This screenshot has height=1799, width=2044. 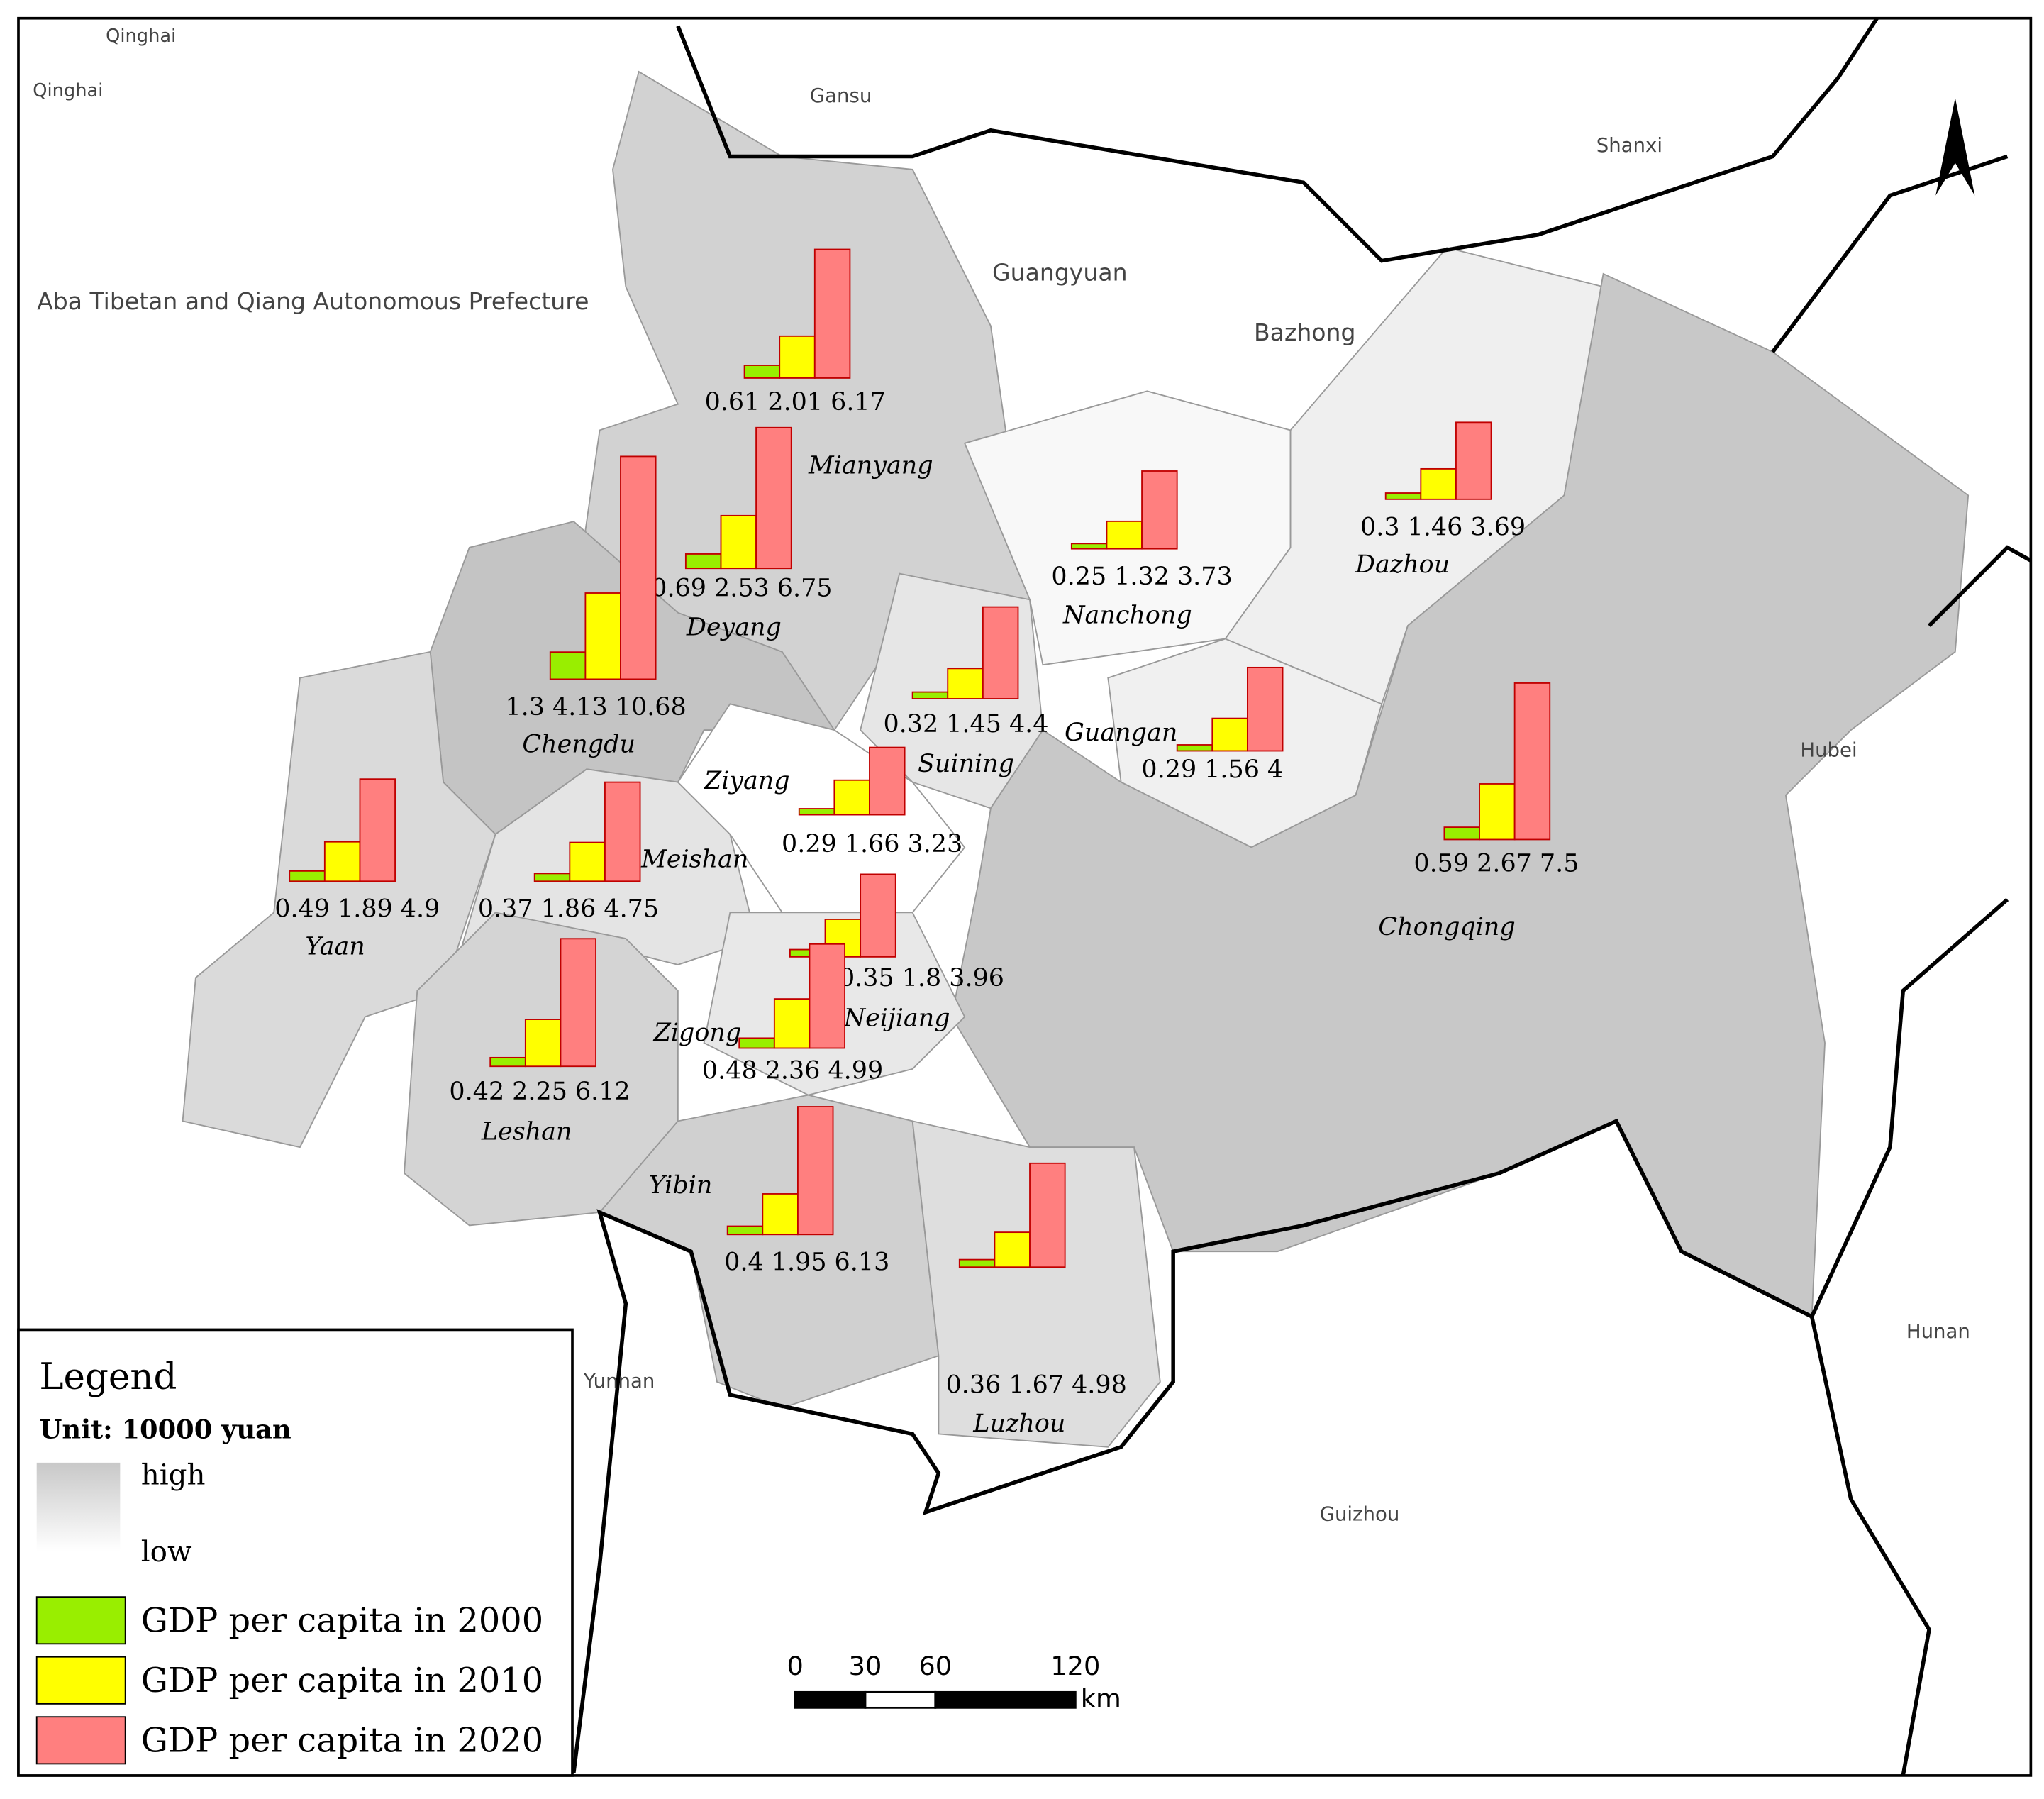 What do you see at coordinates (747, 781) in the screenshot?
I see `city-name: Ziyang` at bounding box center [747, 781].